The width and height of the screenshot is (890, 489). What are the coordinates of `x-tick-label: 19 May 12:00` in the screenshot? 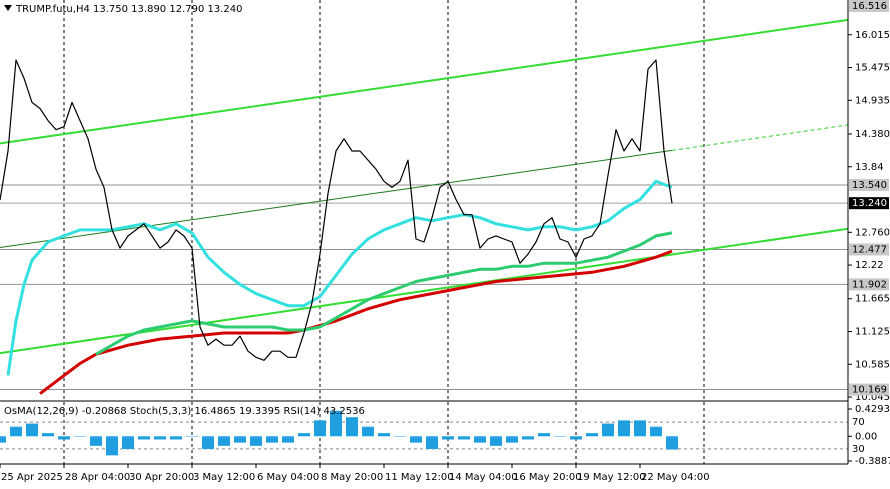 It's located at (611, 477).